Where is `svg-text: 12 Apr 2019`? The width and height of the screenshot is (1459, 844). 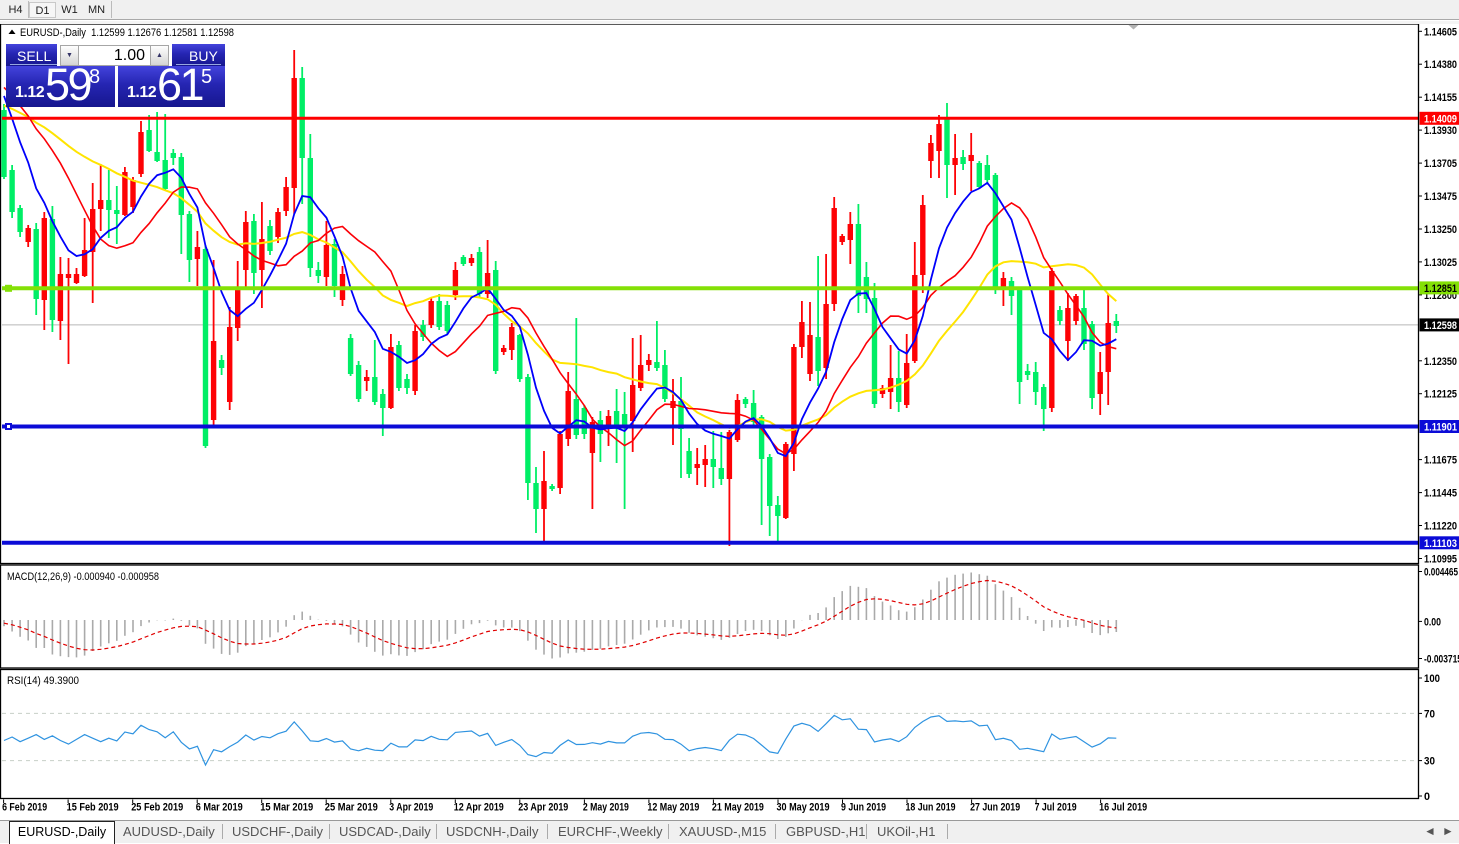
svg-text: 12 Apr 2019 is located at coordinates (479, 808).